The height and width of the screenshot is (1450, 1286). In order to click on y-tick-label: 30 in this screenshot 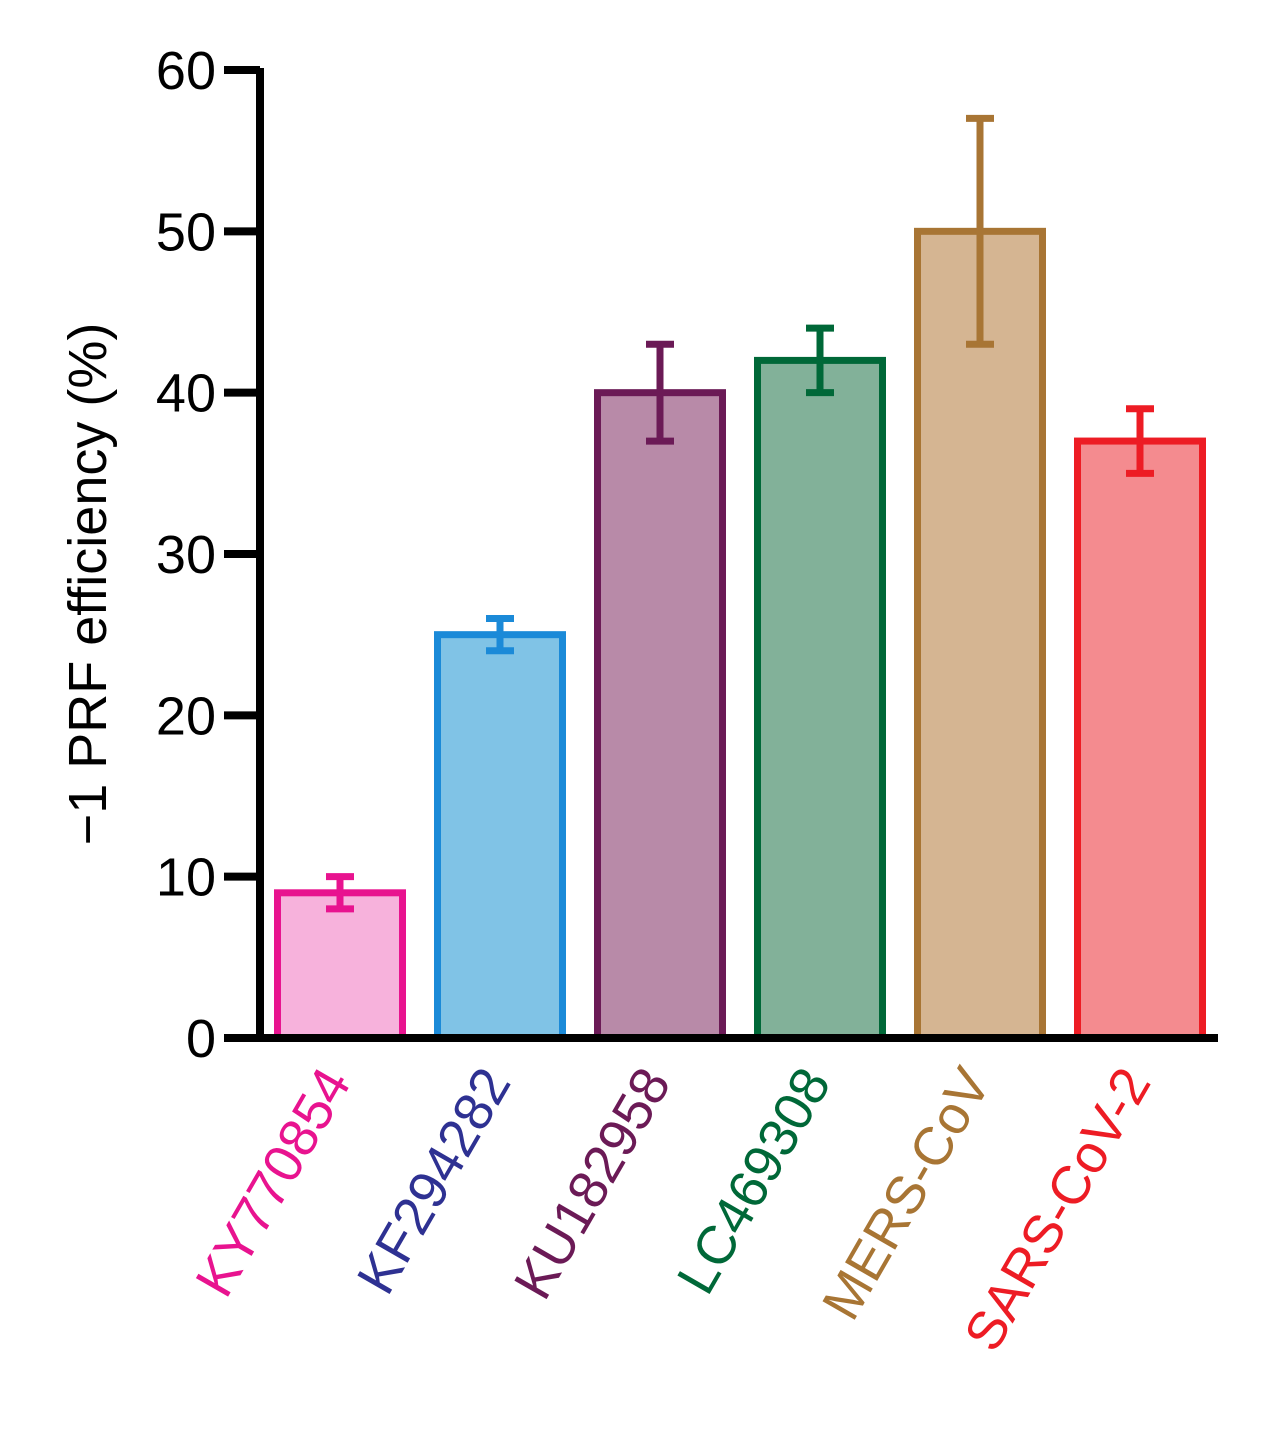, I will do `click(186, 555)`.